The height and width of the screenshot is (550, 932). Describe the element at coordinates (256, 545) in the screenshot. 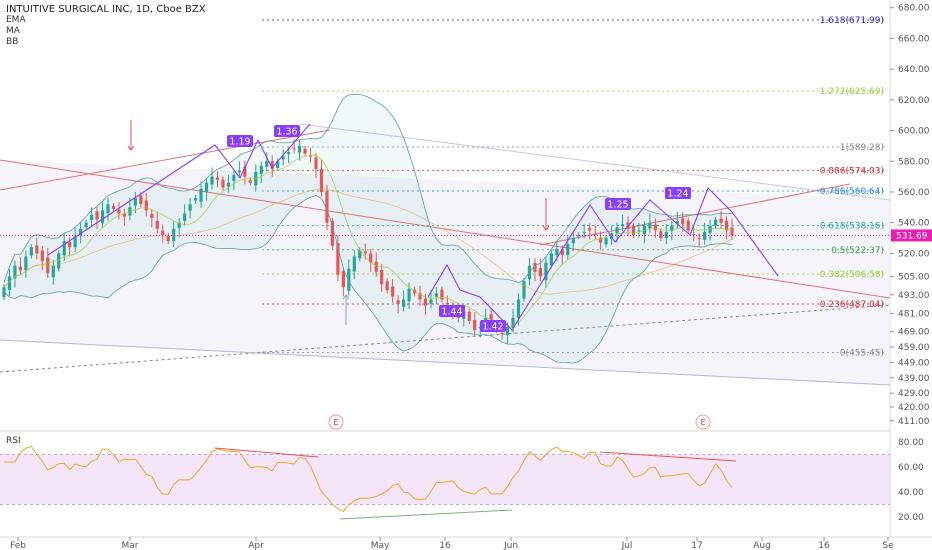

I see `x-tick-label: Apr` at that location.